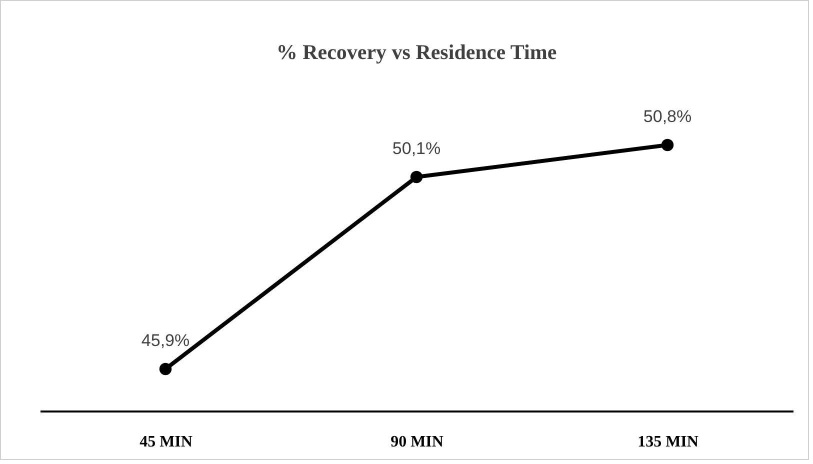 Image resolution: width=813 pixels, height=464 pixels. Describe the element at coordinates (668, 442) in the screenshot. I see `x-tick-label: 135 MIN` at that location.